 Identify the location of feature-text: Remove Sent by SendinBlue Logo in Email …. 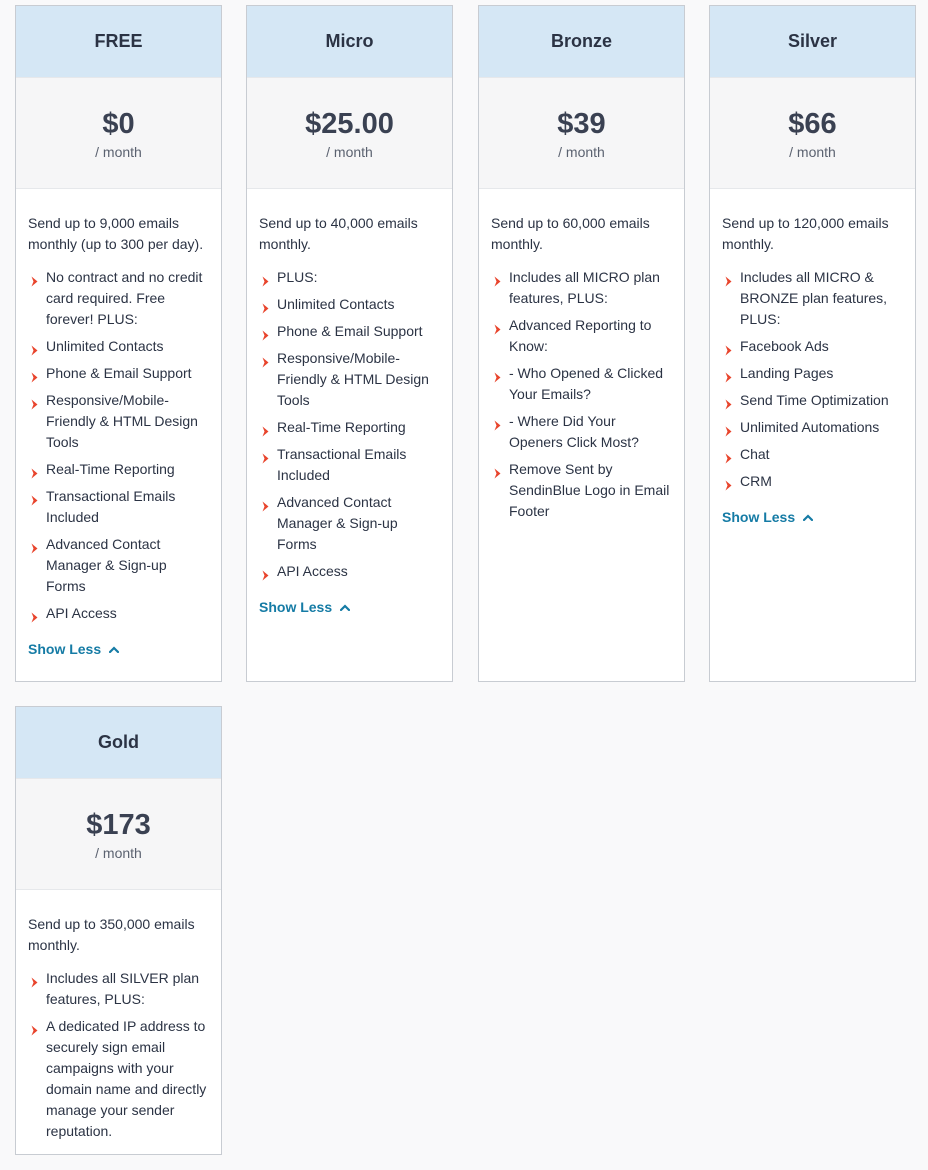
(589, 490).